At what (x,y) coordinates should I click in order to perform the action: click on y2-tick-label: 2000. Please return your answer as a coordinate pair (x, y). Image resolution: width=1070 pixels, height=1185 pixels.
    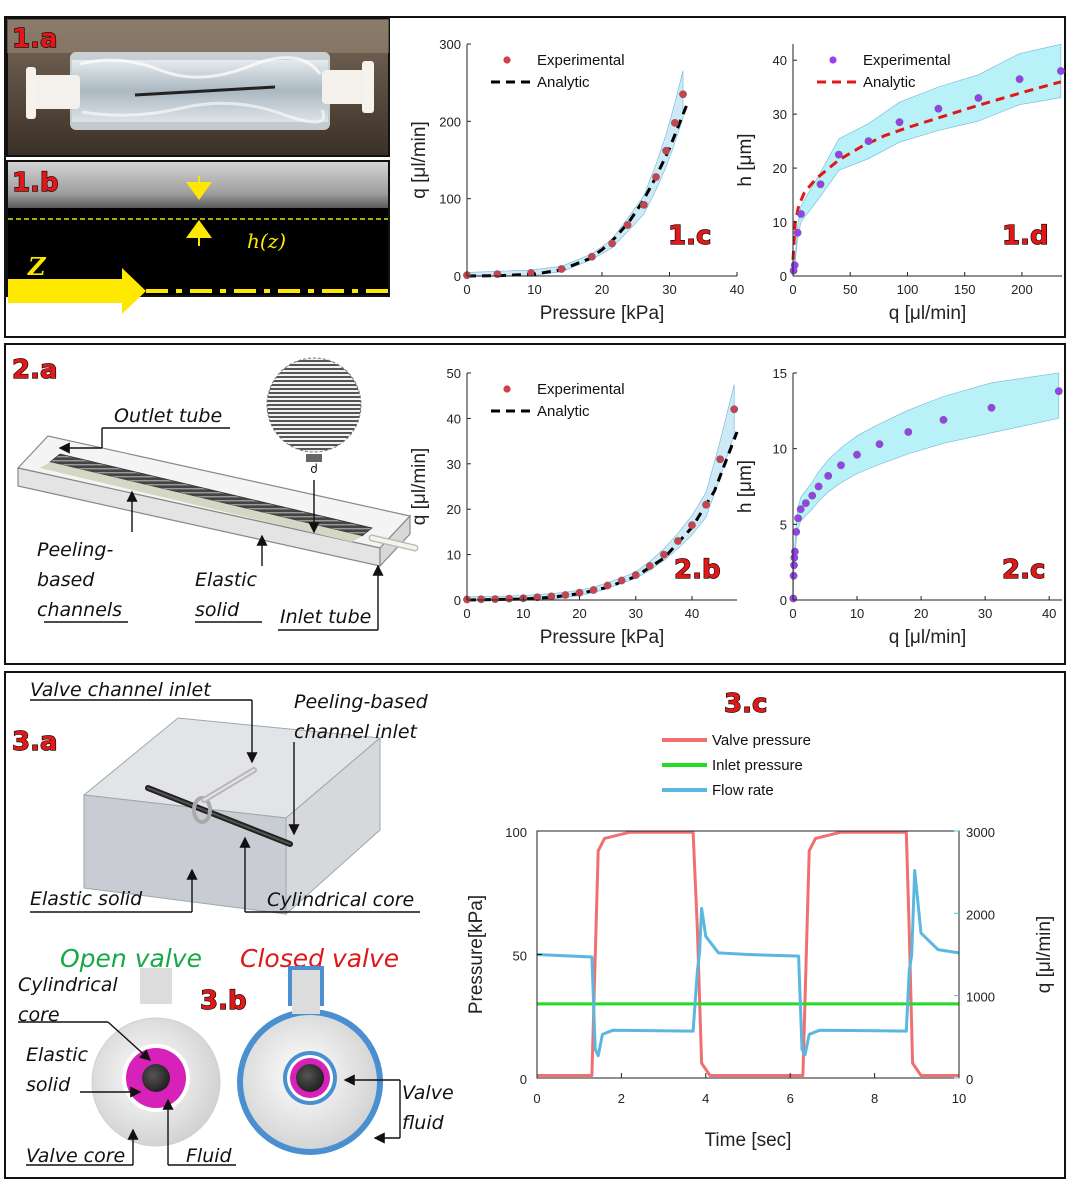
    Looking at the image, I should click on (980, 914).